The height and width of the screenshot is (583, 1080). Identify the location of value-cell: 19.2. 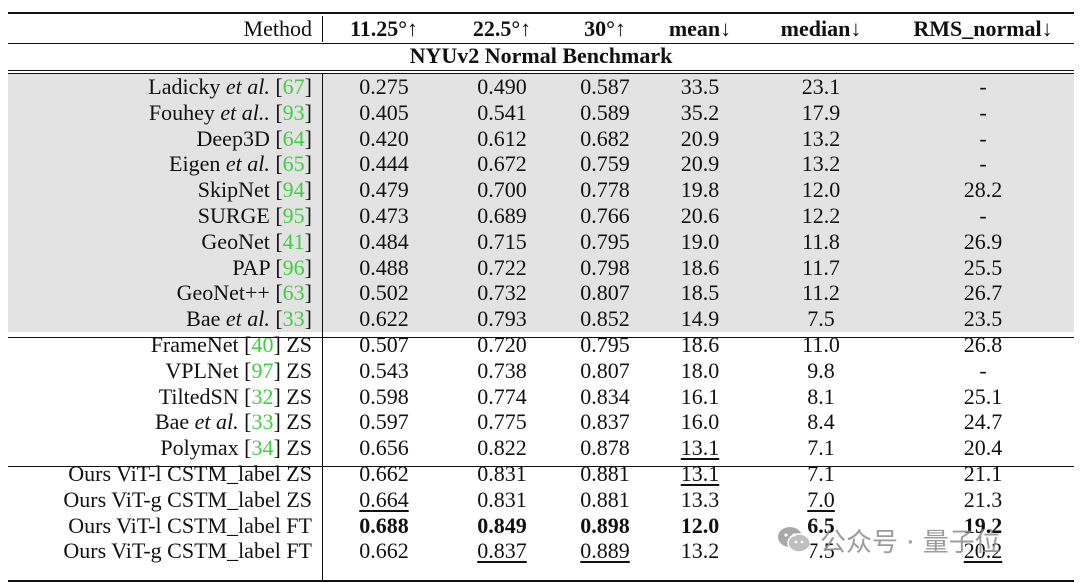
(983, 525).